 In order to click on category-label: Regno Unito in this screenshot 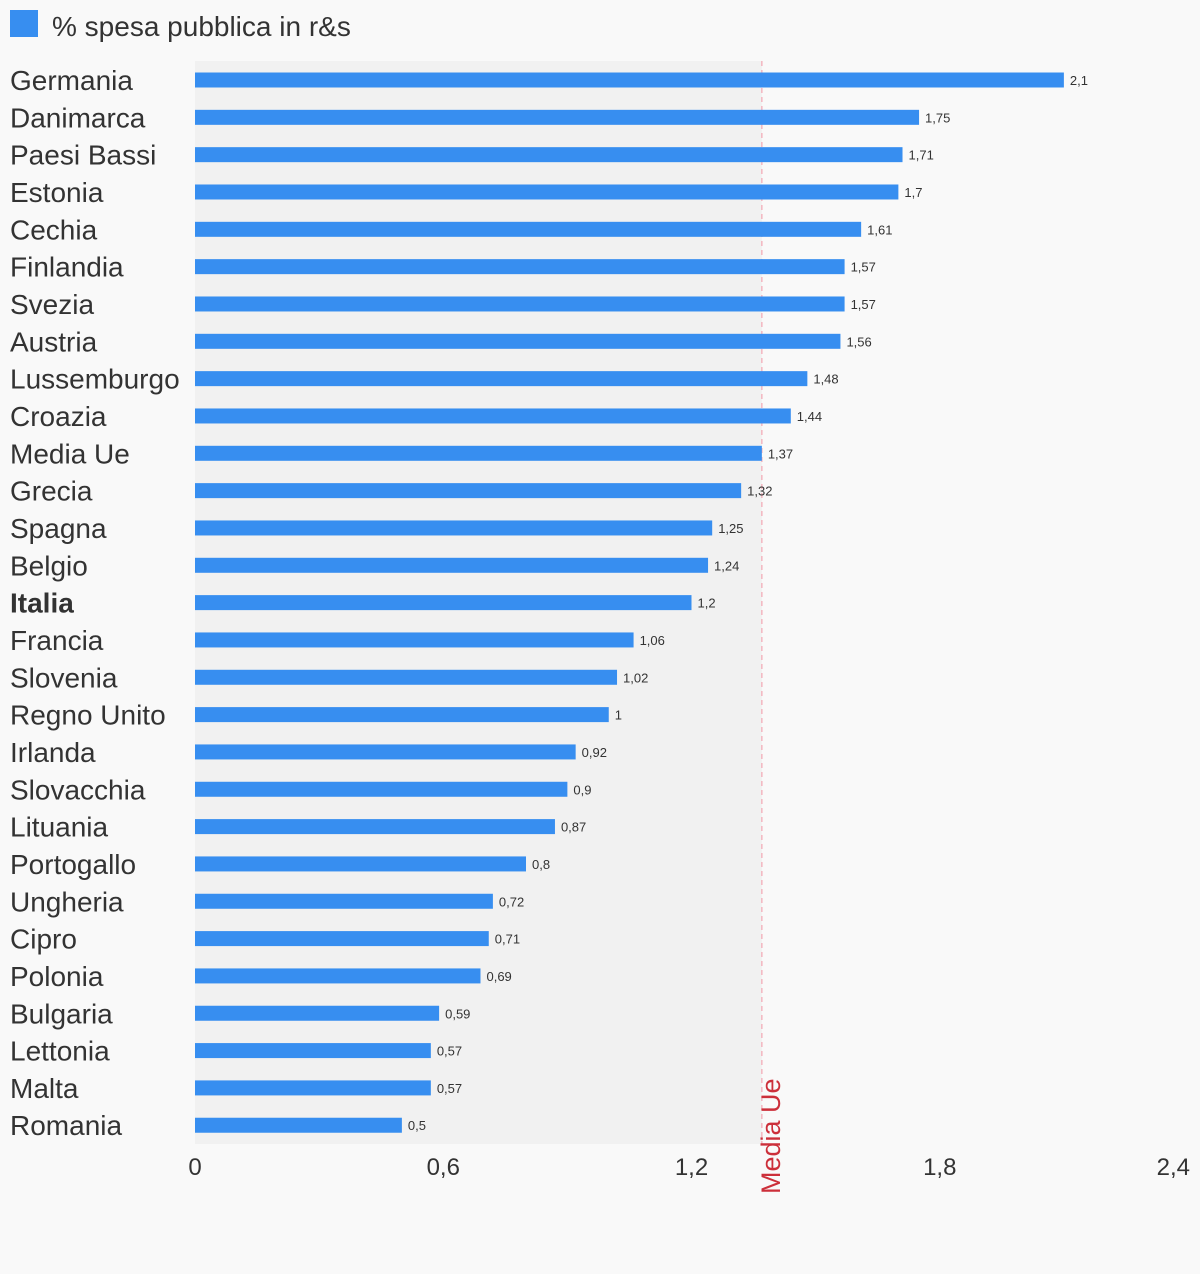, I will do `click(88, 715)`.